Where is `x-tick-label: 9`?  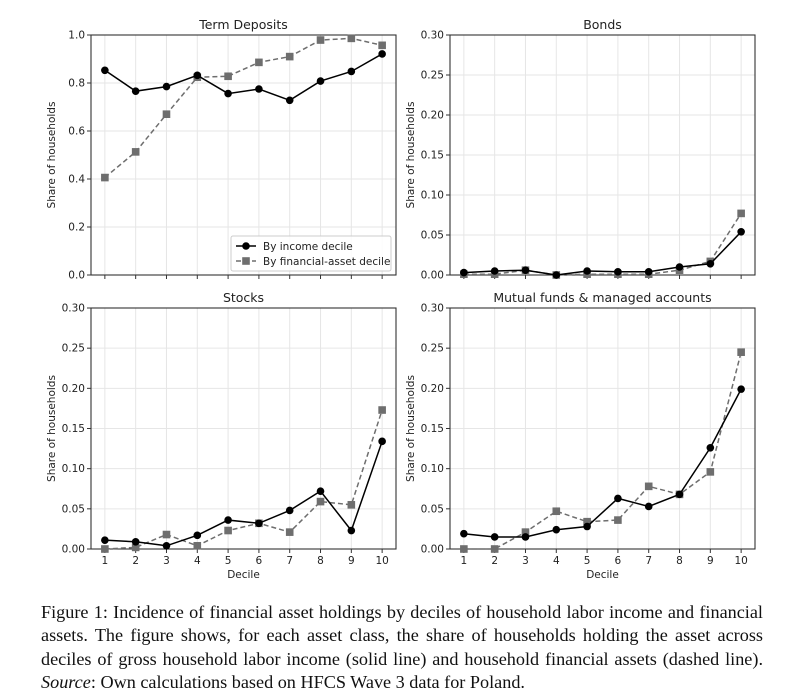
x-tick-label: 9 is located at coordinates (710, 561).